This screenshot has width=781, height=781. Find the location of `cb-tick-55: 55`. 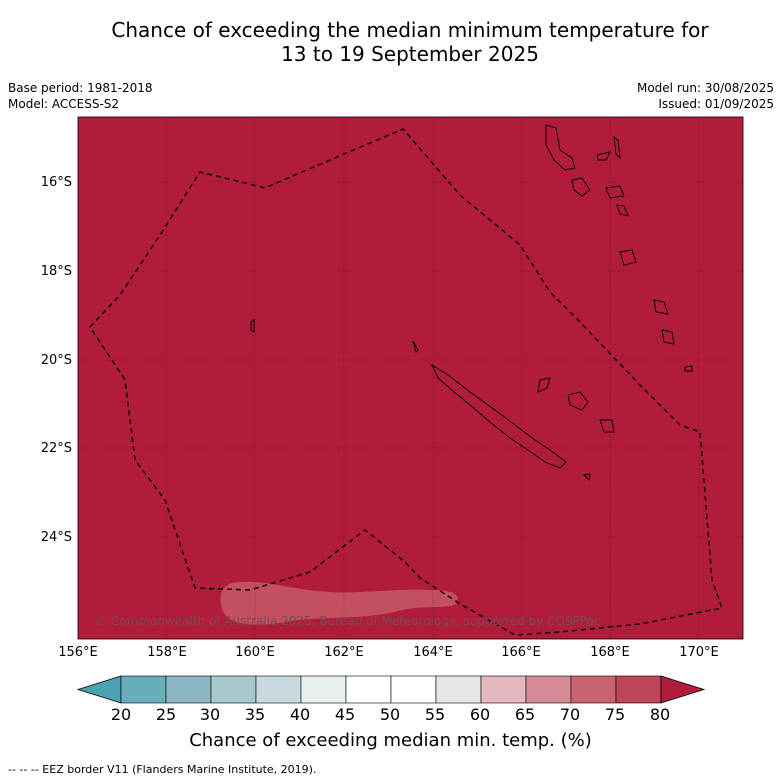

cb-tick-55: 55 is located at coordinates (435, 714).